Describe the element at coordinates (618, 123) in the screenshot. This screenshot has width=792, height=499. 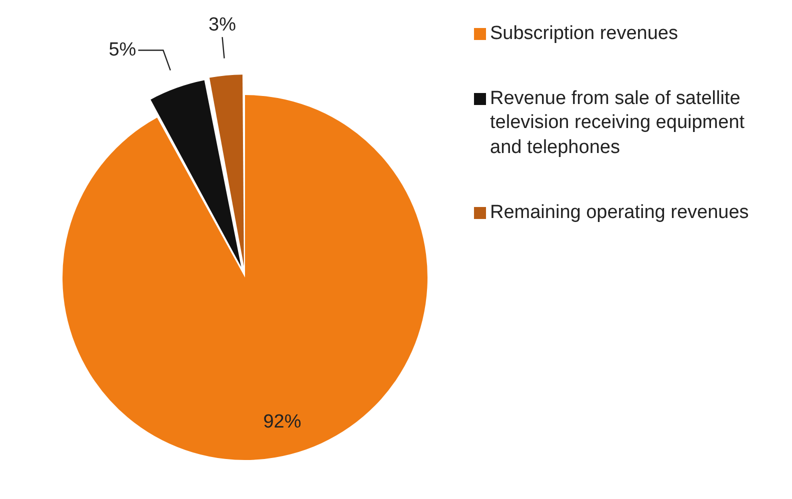
I see `legend-label: Revenue from sale of satellite television receiving equipment and telephones` at that location.